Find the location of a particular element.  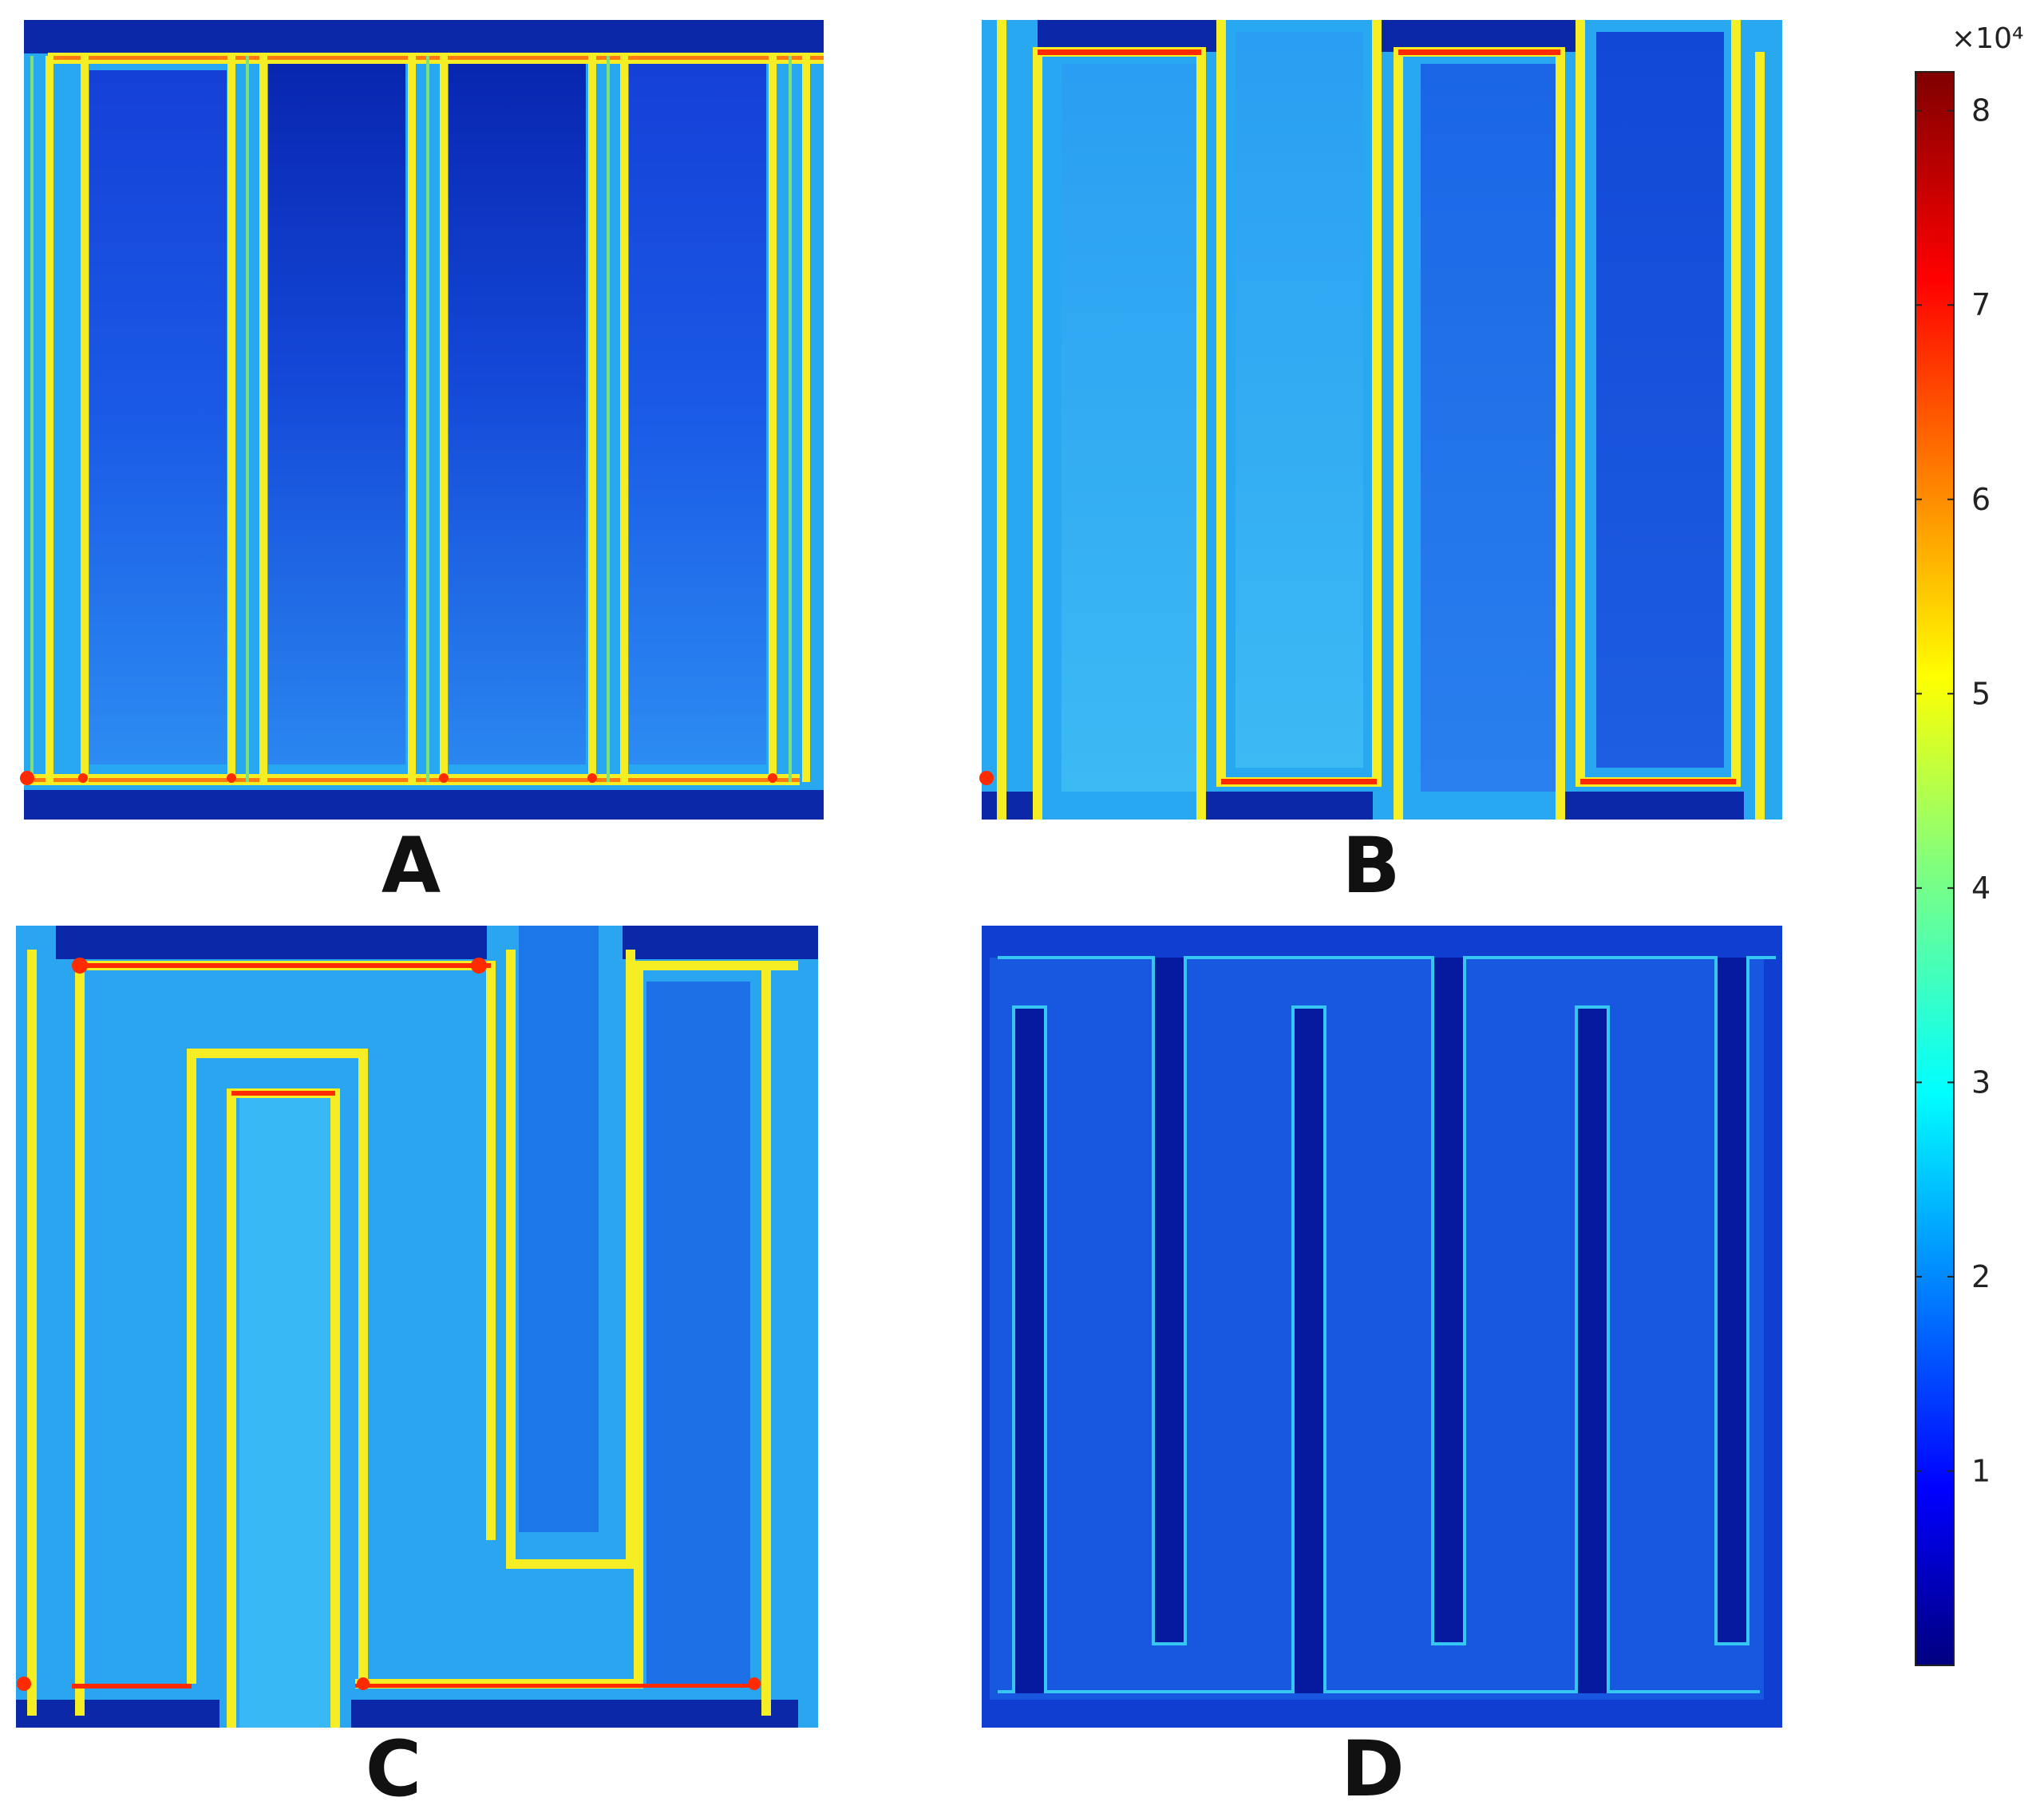

panel-a-ribs is located at coordinates (427, 419).